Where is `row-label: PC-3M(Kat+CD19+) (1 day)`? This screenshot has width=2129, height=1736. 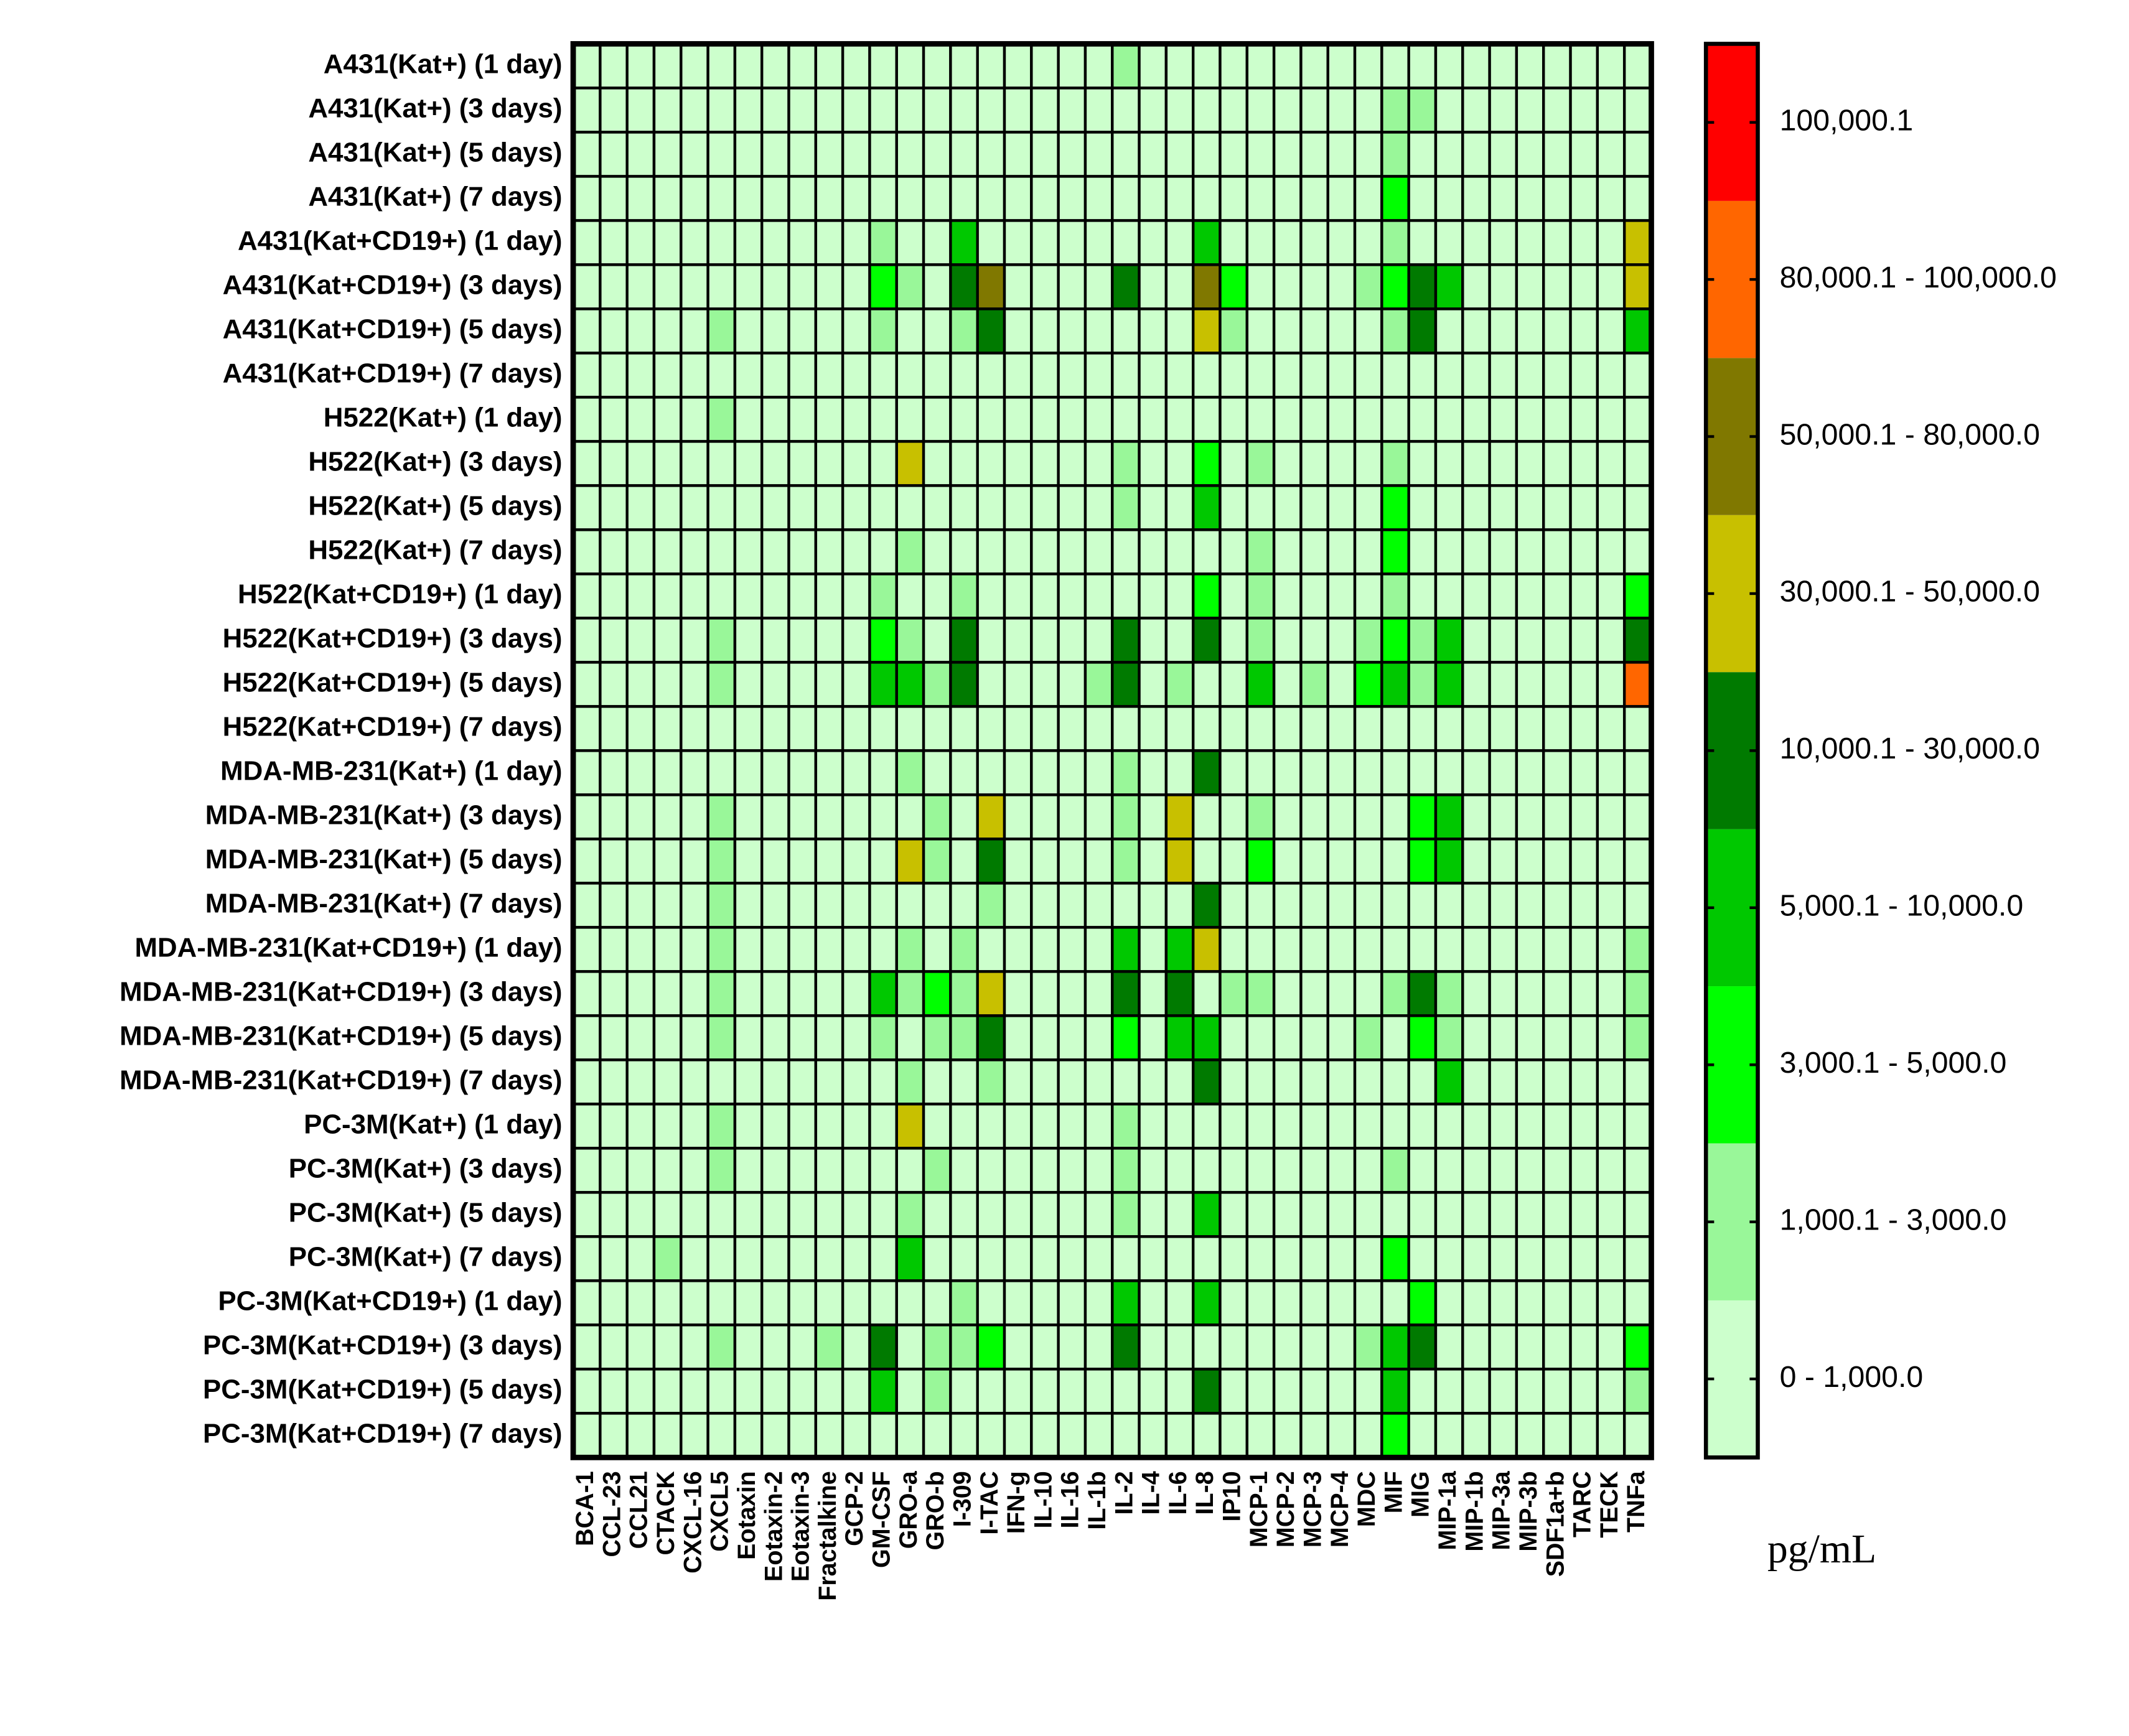 row-label: PC-3M(Kat+CD19+) (1 day) is located at coordinates (390, 1301).